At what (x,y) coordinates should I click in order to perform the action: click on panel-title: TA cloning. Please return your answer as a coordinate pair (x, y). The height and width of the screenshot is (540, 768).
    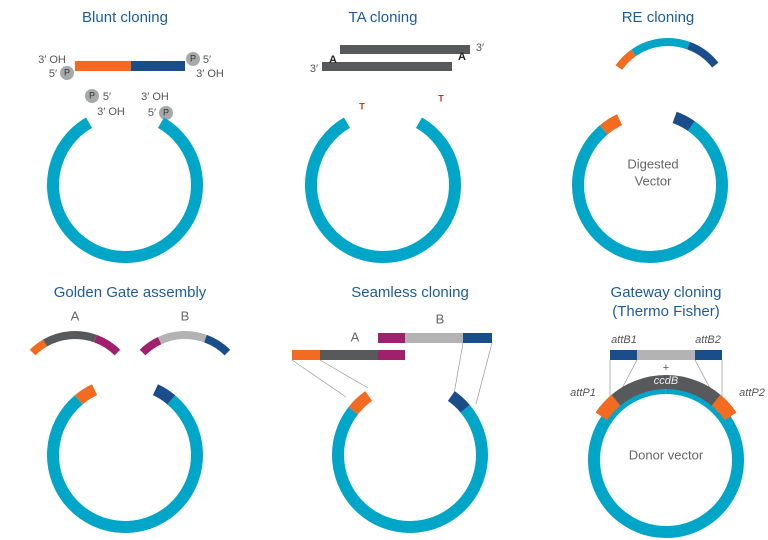
    Looking at the image, I should click on (383, 17).